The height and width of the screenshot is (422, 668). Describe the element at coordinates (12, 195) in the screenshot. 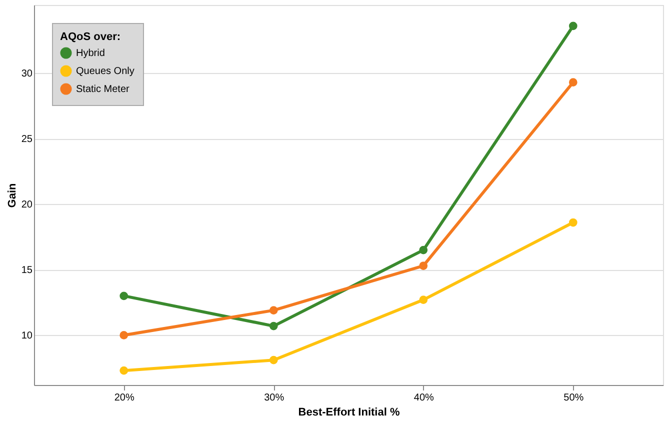

I see `y-axis-title: Gain` at that location.